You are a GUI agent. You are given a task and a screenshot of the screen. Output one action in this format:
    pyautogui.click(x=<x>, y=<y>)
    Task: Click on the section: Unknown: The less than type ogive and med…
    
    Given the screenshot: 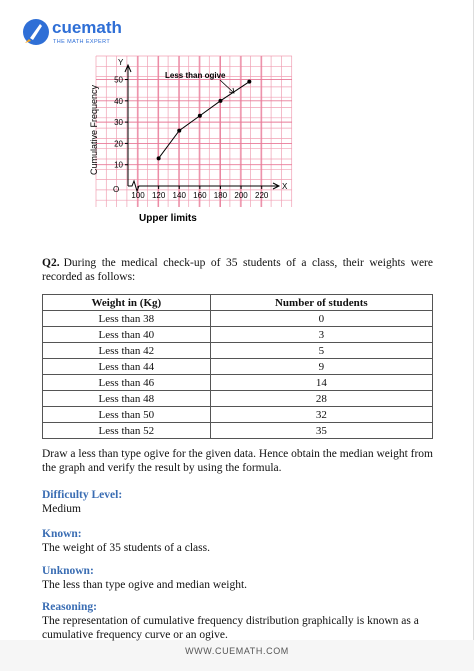 What is the action you would take?
    pyautogui.click(x=237, y=578)
    